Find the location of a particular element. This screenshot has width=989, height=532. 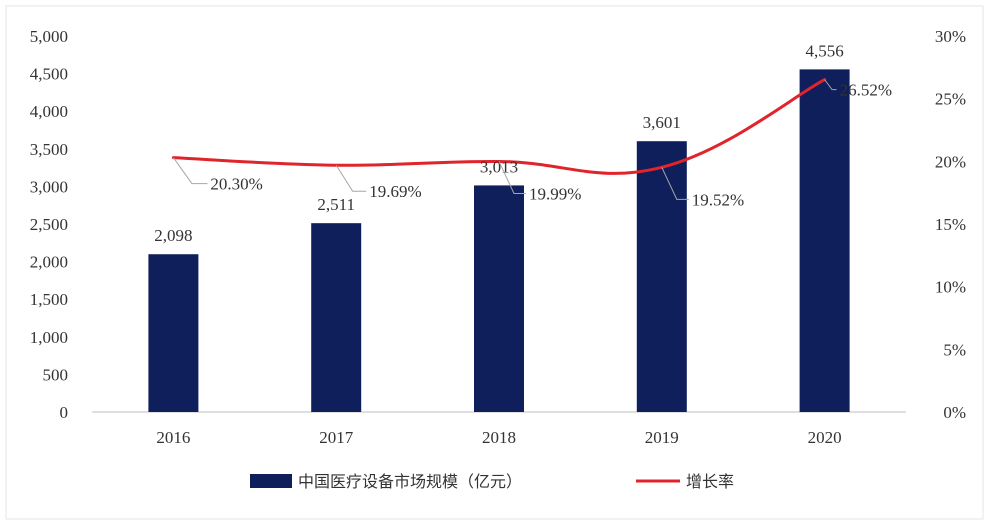

y-right-tick-label: 30% is located at coordinates (950, 36).